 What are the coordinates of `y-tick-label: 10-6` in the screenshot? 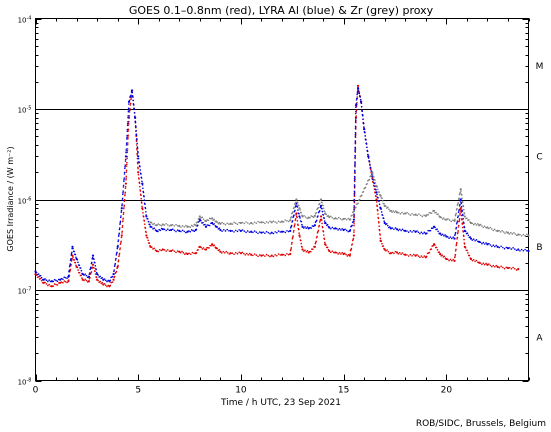 It's located at (25, 201).